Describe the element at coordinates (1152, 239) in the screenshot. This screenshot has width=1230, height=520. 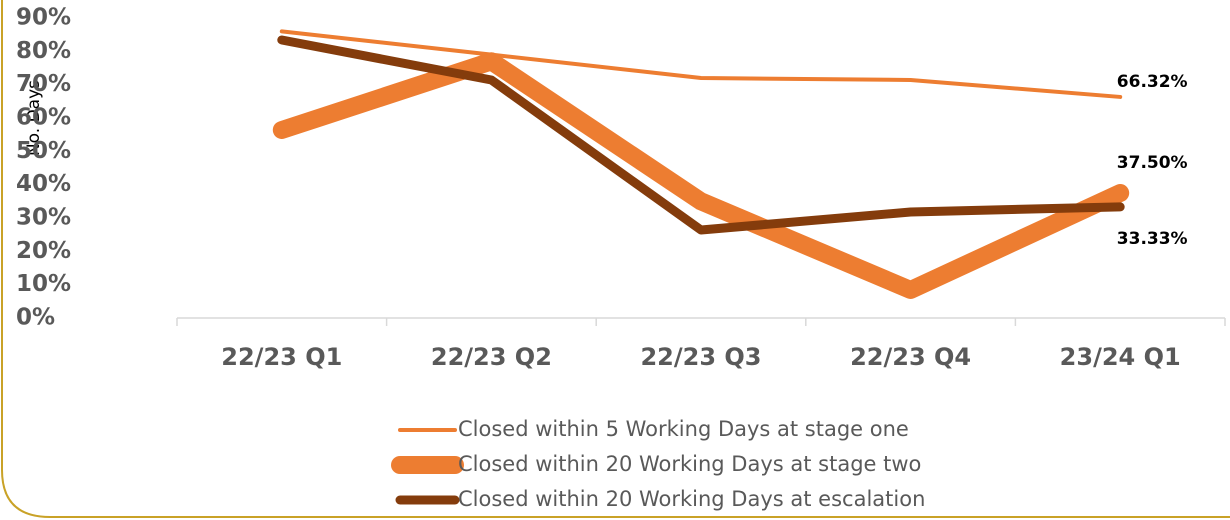
I see `data-label: 33.33%` at that location.